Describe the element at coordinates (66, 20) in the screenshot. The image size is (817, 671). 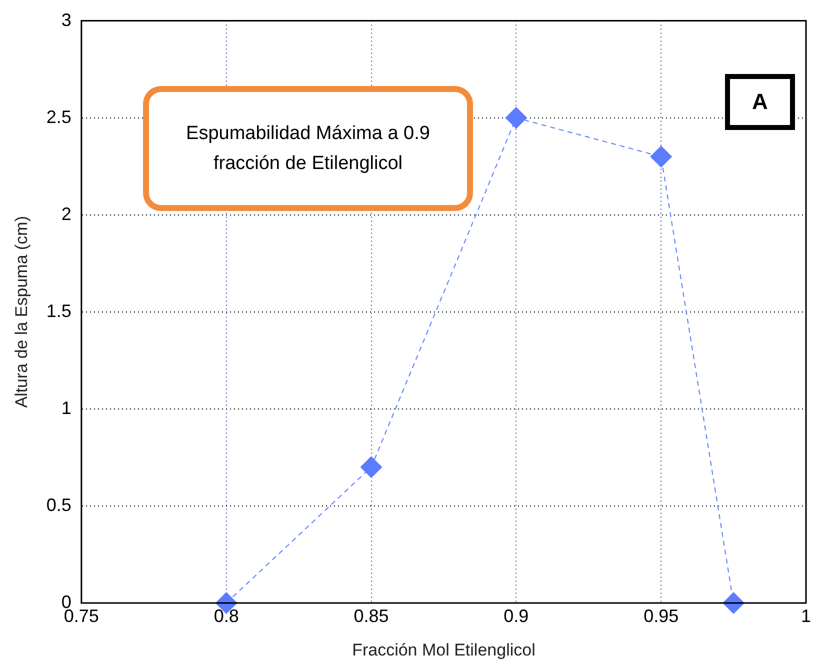
I see `y-tick-label: 3` at that location.